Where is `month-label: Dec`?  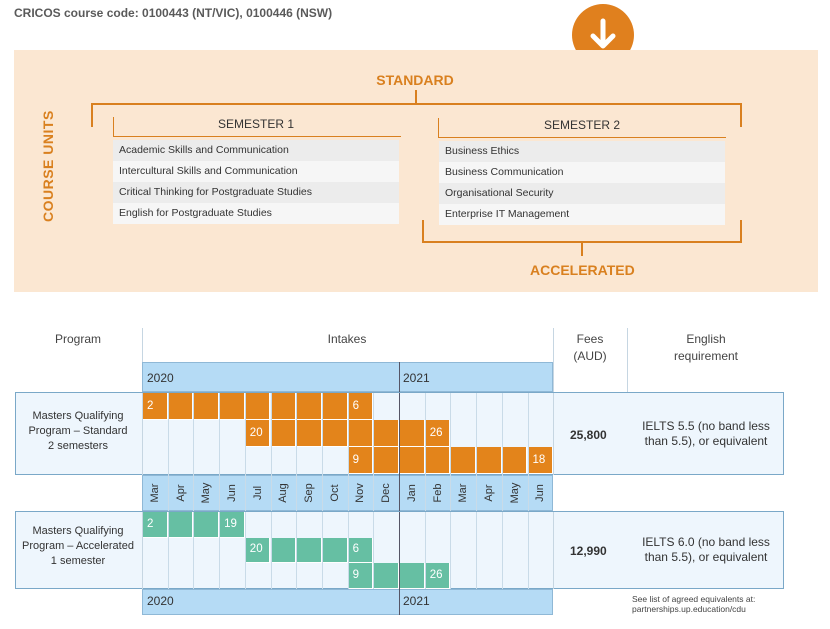 month-label: Dec is located at coordinates (386, 493).